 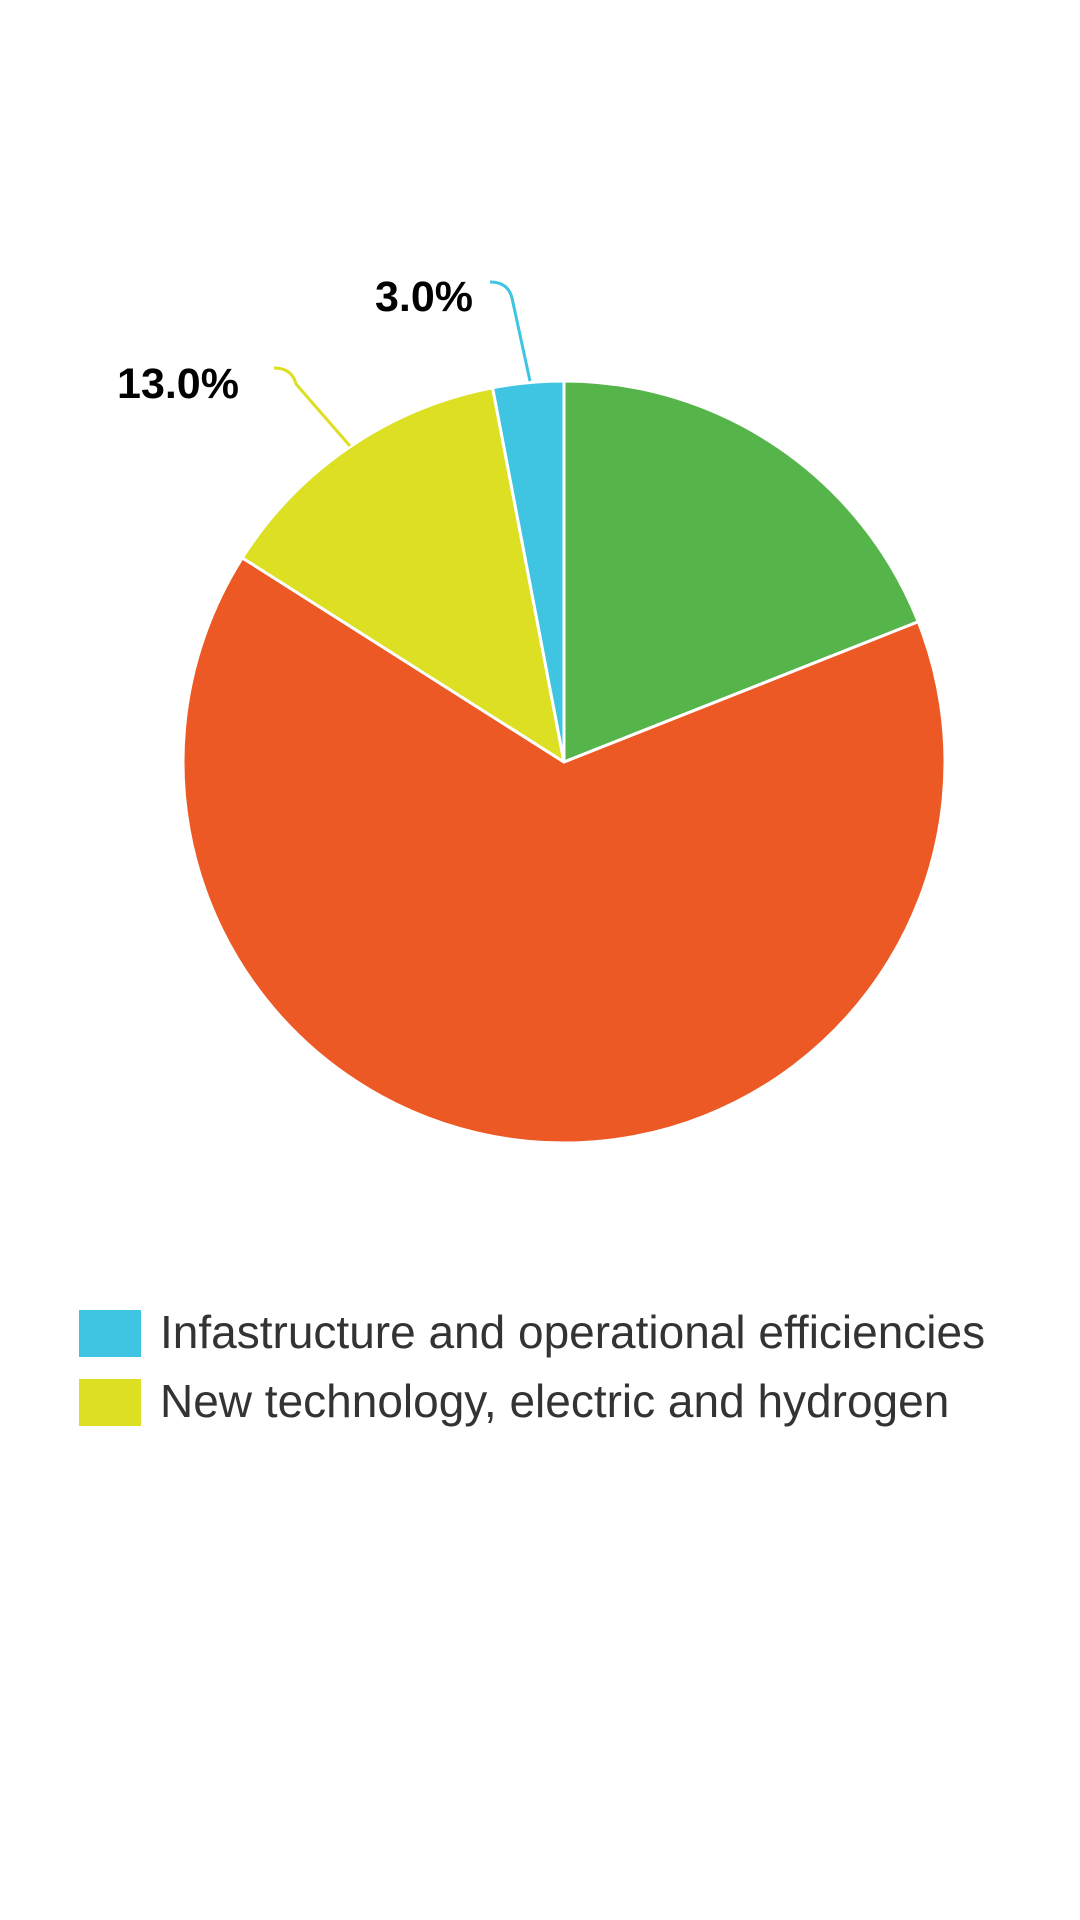 I want to click on data-label-4: 3.0%, so click(x=424, y=297).